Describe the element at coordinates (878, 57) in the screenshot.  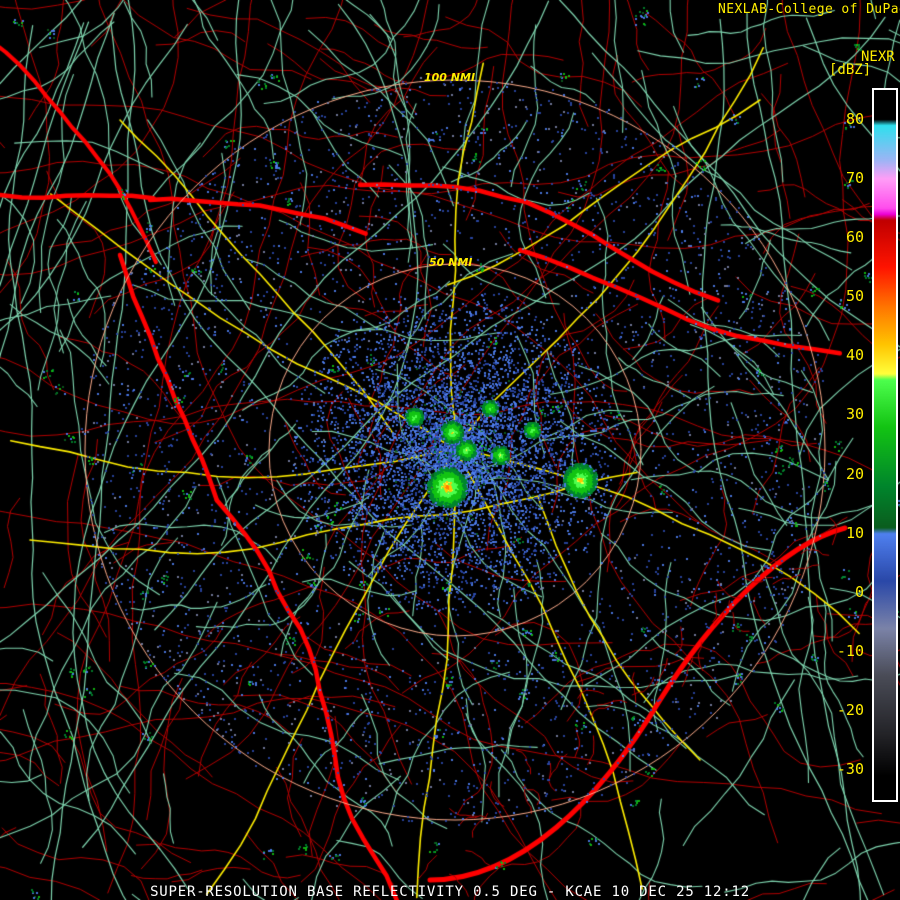
I see `legend-title: NEXR` at that location.